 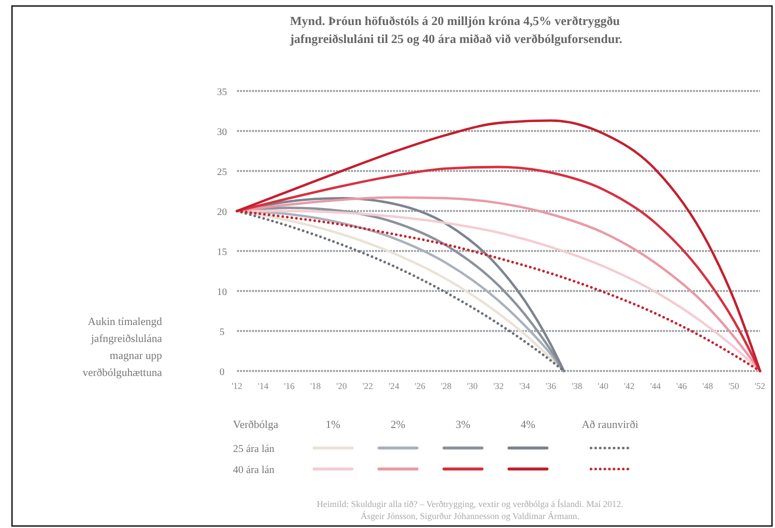 I want to click on text: 25 ára lán, so click(x=254, y=449).